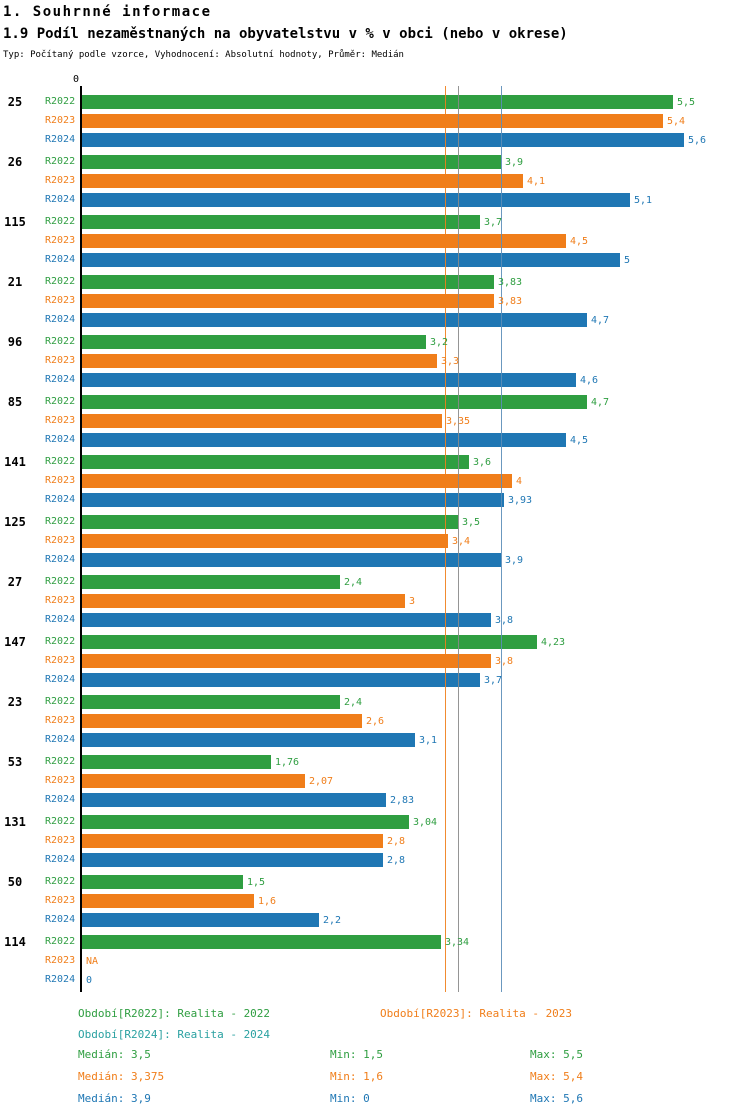  What do you see at coordinates (553, 642) in the screenshot?
I see `bar-value-label: 4,23` at bounding box center [553, 642].